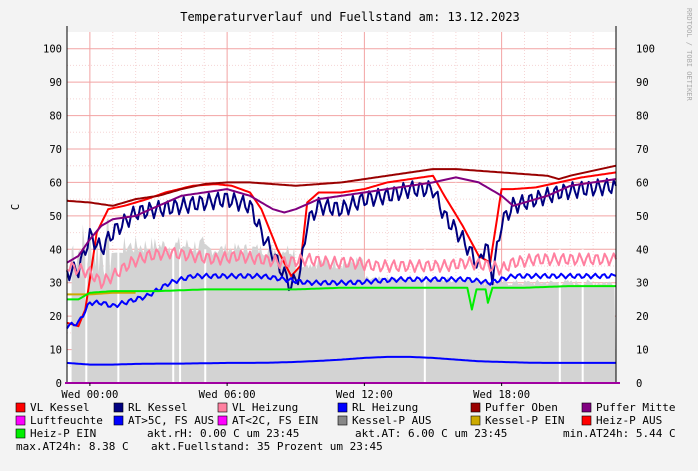  What do you see at coordinates (16, 207) in the screenshot?
I see `y-axis-label: C` at bounding box center [16, 207].